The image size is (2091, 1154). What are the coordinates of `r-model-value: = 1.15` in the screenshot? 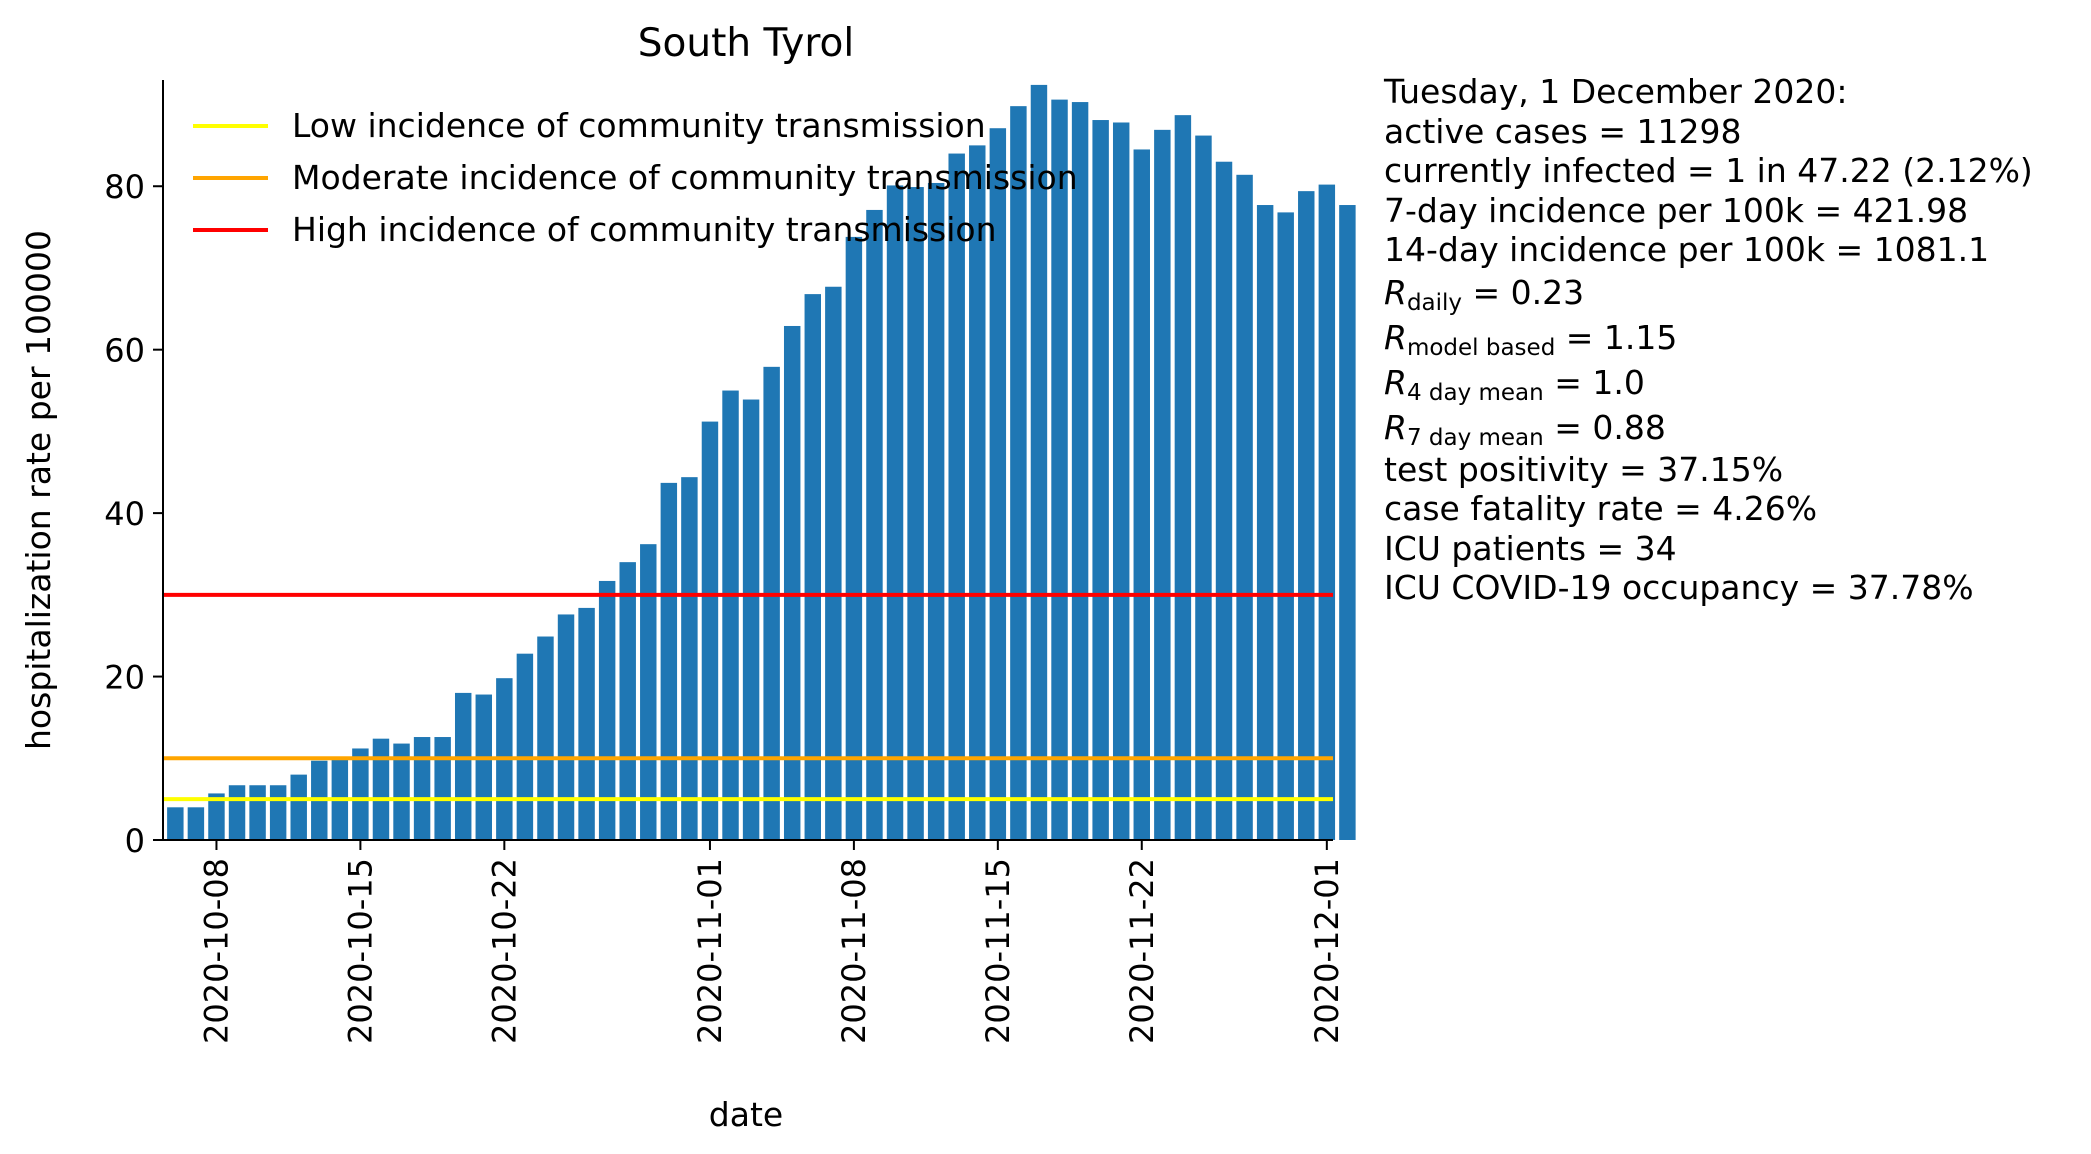 It's located at (1616, 337).